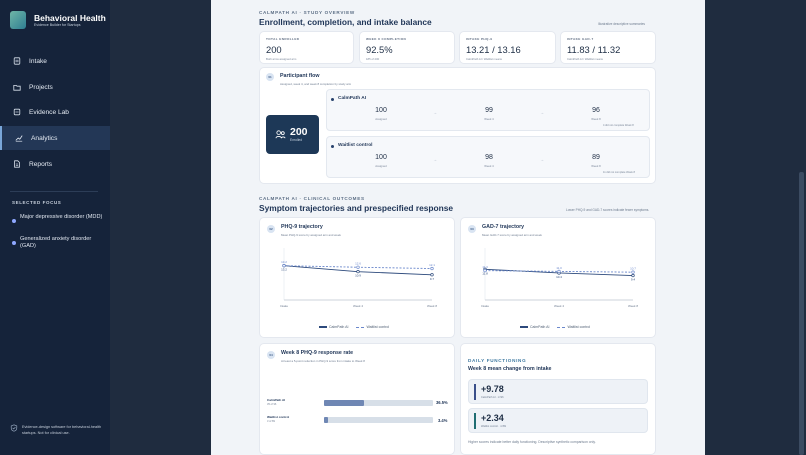 Image resolution: width=806 pixels, height=455 pixels. What do you see at coordinates (284, 270) in the screenshot?
I see `data-label-calmpath: 13.2` at bounding box center [284, 270].